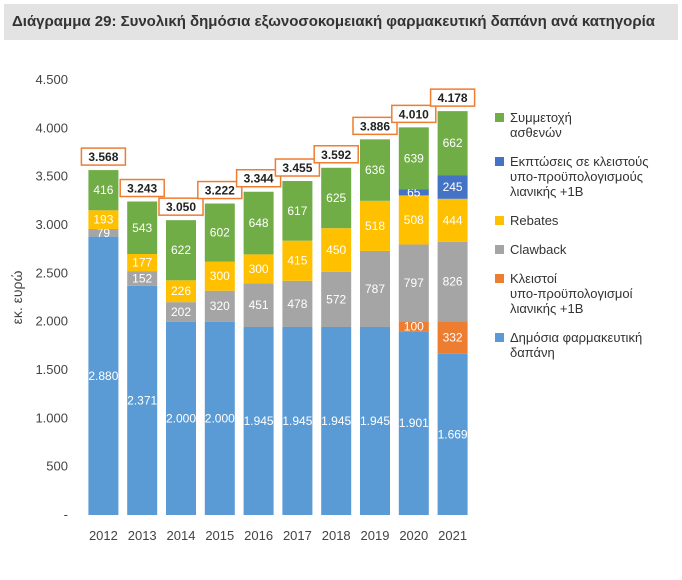  I want to click on legend-label: Εκπτώσεις σε κλειστούς, so click(579, 161).